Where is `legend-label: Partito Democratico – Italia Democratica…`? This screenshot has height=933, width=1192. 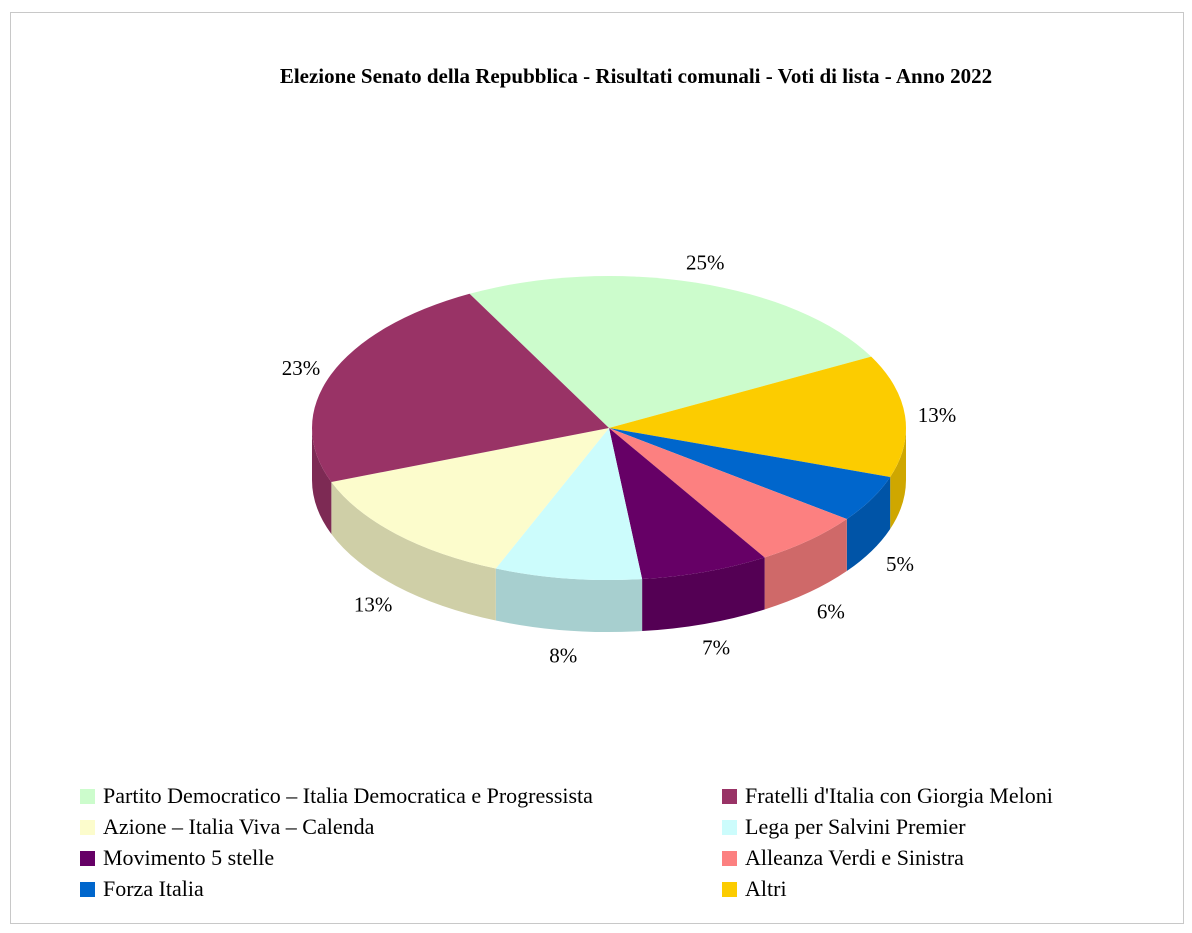 legend-label: Partito Democratico – Italia Democratica… is located at coordinates (348, 795).